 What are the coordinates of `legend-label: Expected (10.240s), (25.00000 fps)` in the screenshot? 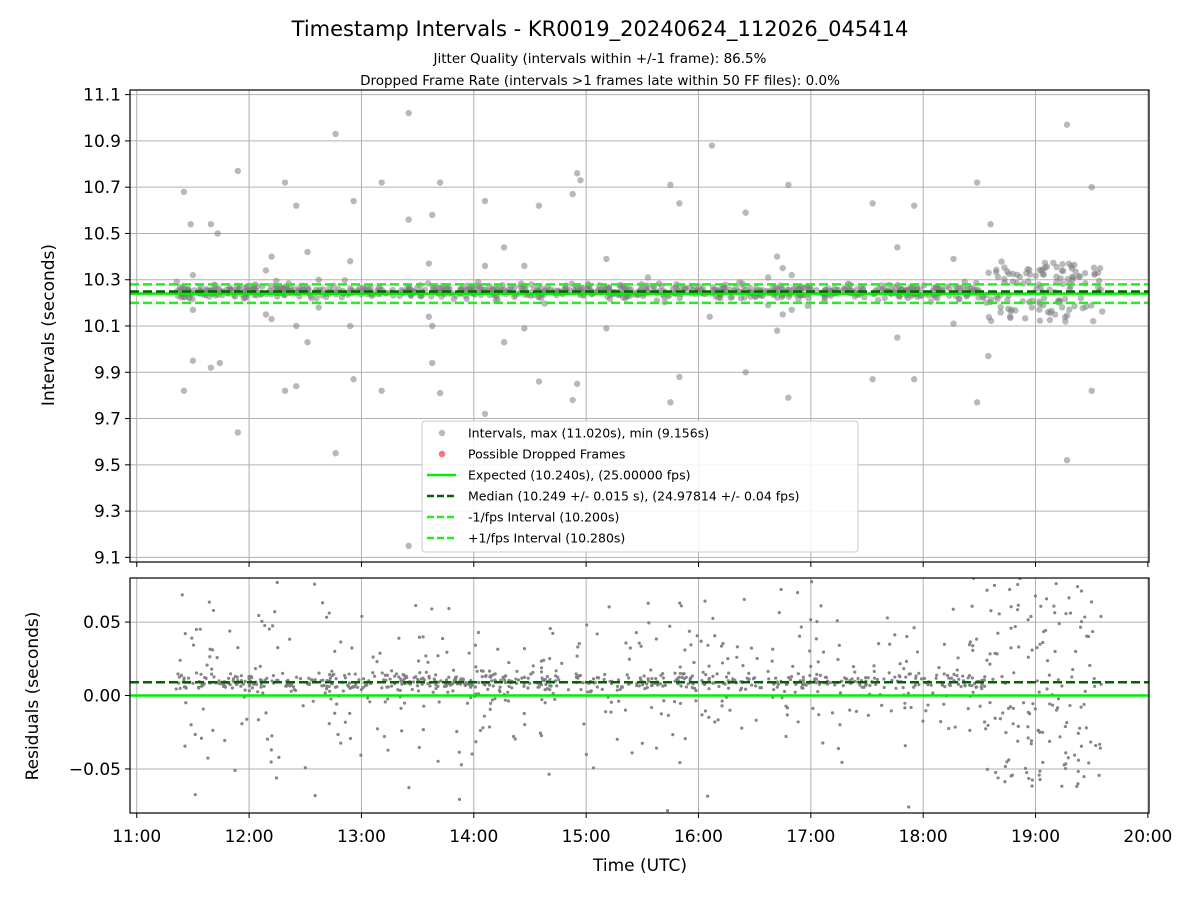 It's located at (579, 475).